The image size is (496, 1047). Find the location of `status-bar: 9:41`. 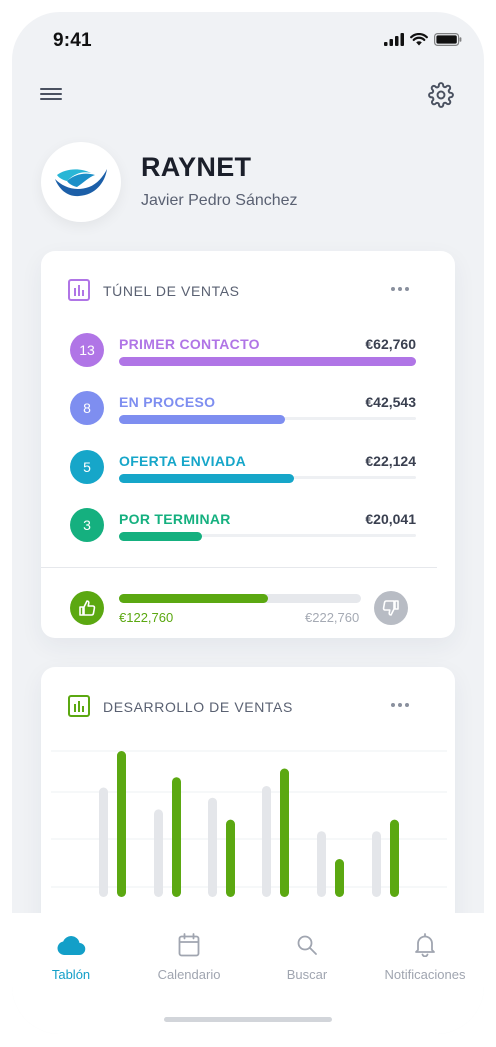

status-bar: 9:41 is located at coordinates (248, 41).